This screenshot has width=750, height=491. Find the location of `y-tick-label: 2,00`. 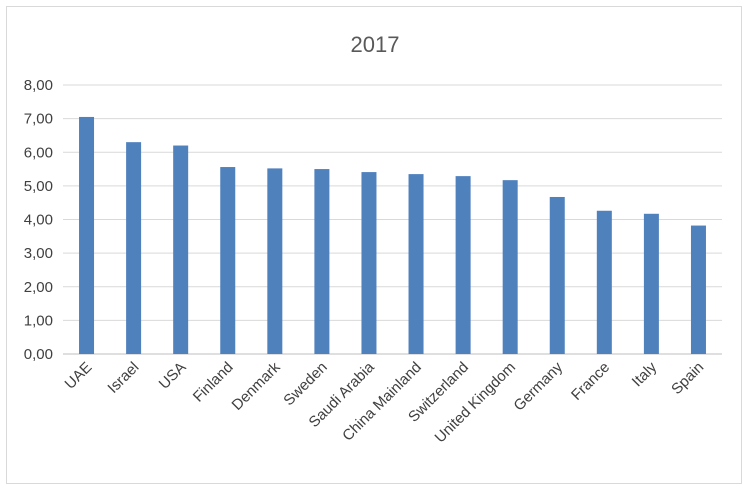

y-tick-label: 2,00 is located at coordinates (38, 287).